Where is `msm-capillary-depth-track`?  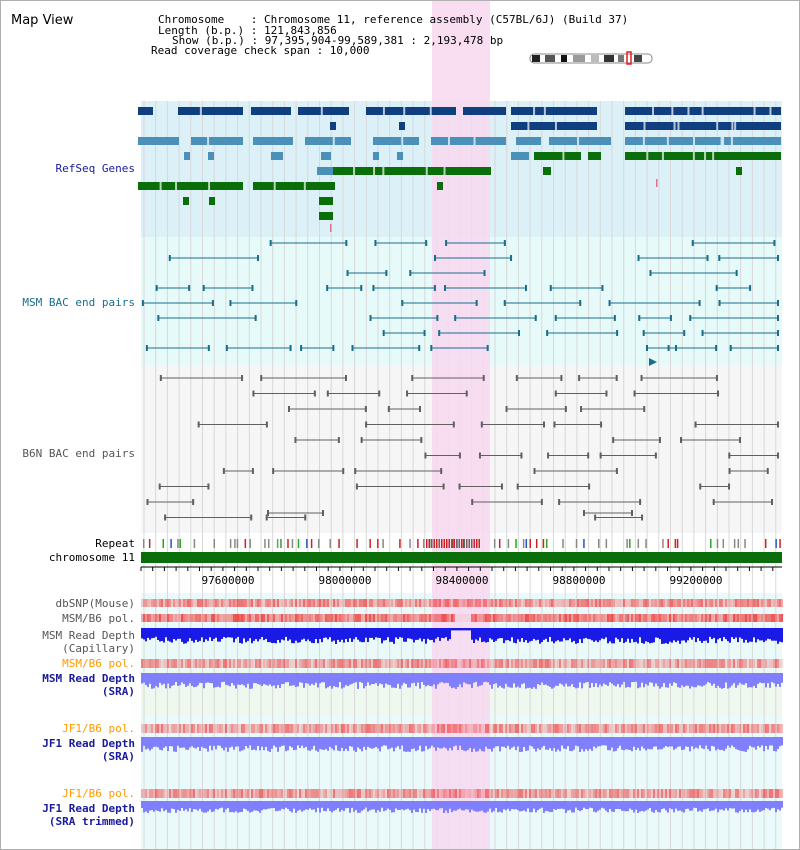 msm-capillary-depth-track is located at coordinates (462, 636).